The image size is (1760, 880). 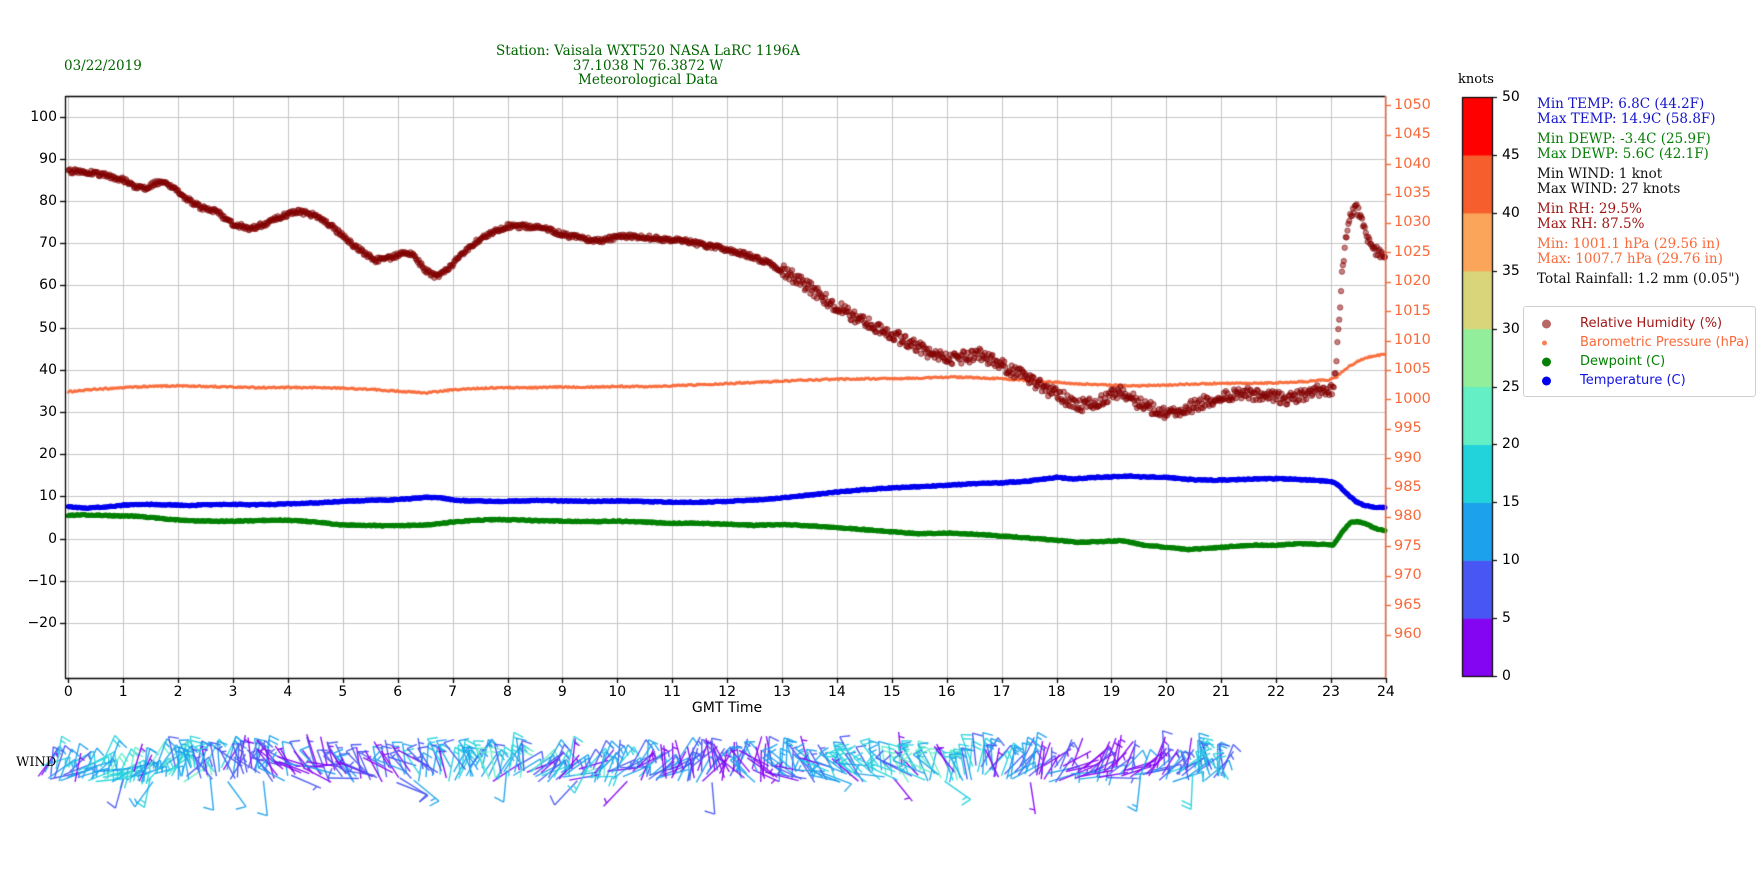 What do you see at coordinates (288, 692) in the screenshot?
I see `x-axis-tick-label: 4` at bounding box center [288, 692].